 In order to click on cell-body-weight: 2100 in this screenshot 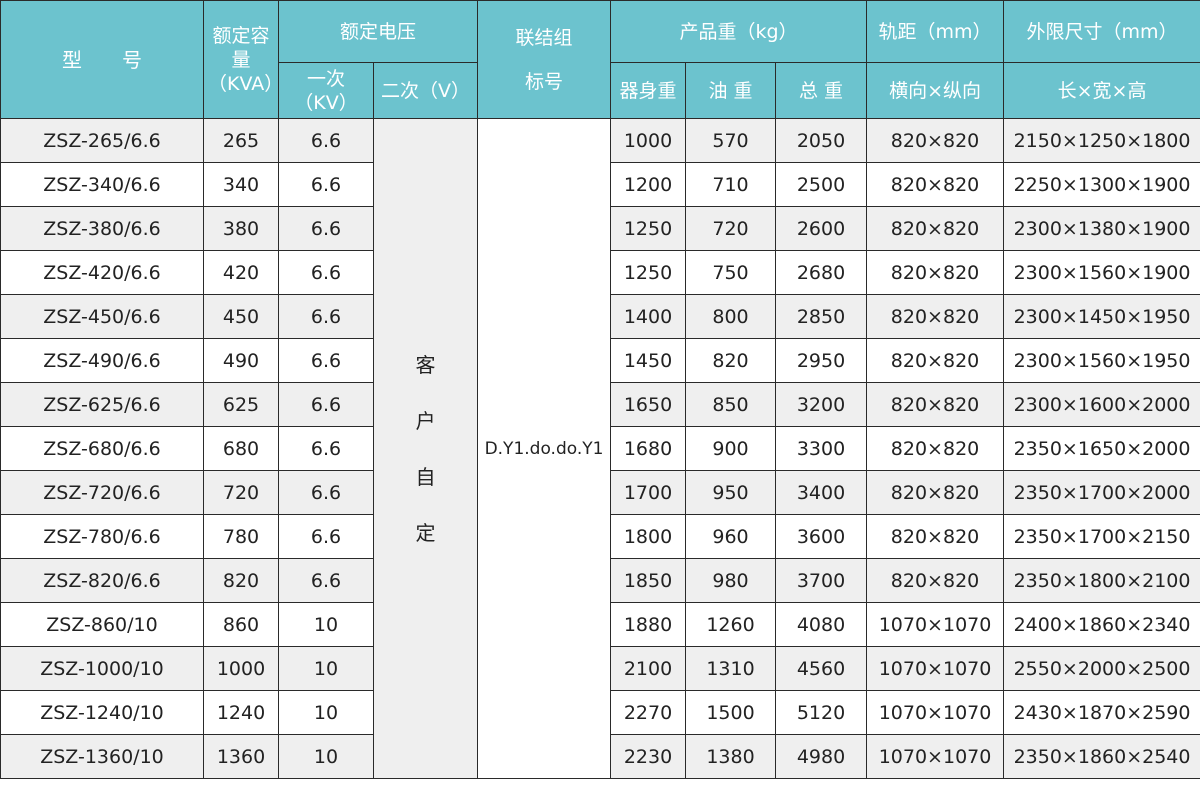, I will do `click(648, 668)`.